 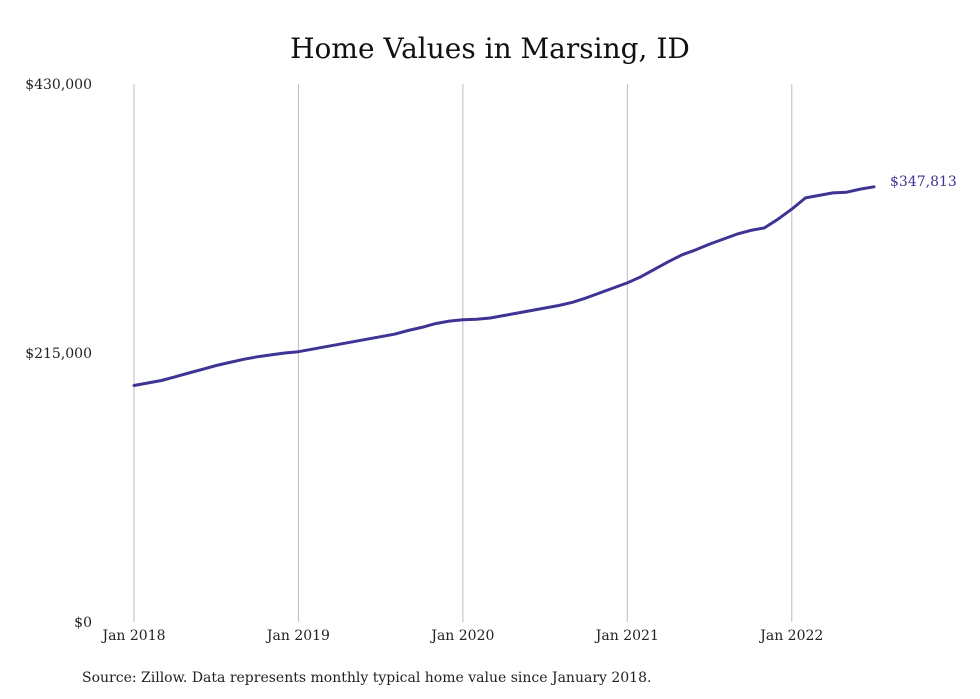 What do you see at coordinates (83, 623) in the screenshot?
I see `y-tick-label: $0` at bounding box center [83, 623].